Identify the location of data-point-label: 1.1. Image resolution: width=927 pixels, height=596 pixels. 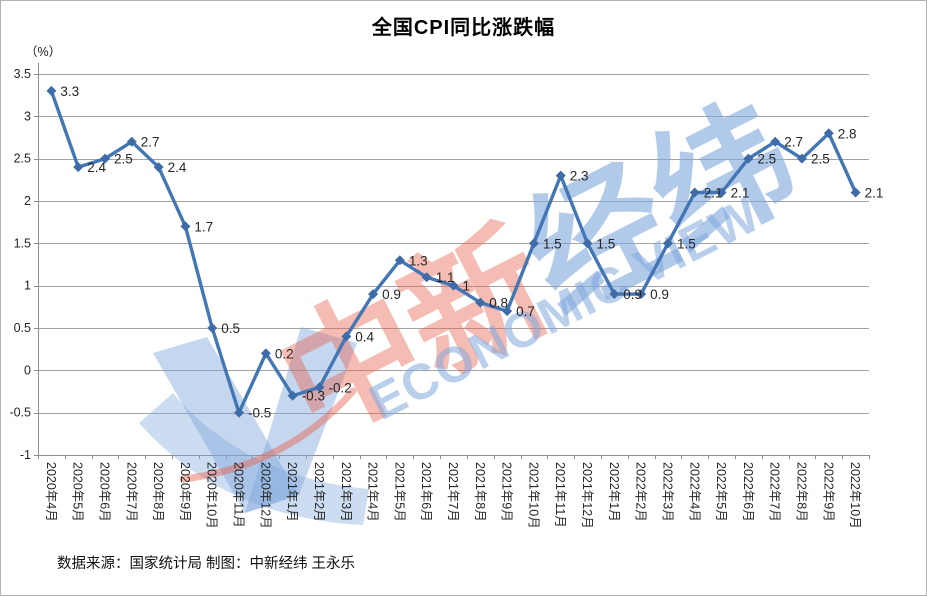
(445, 277).